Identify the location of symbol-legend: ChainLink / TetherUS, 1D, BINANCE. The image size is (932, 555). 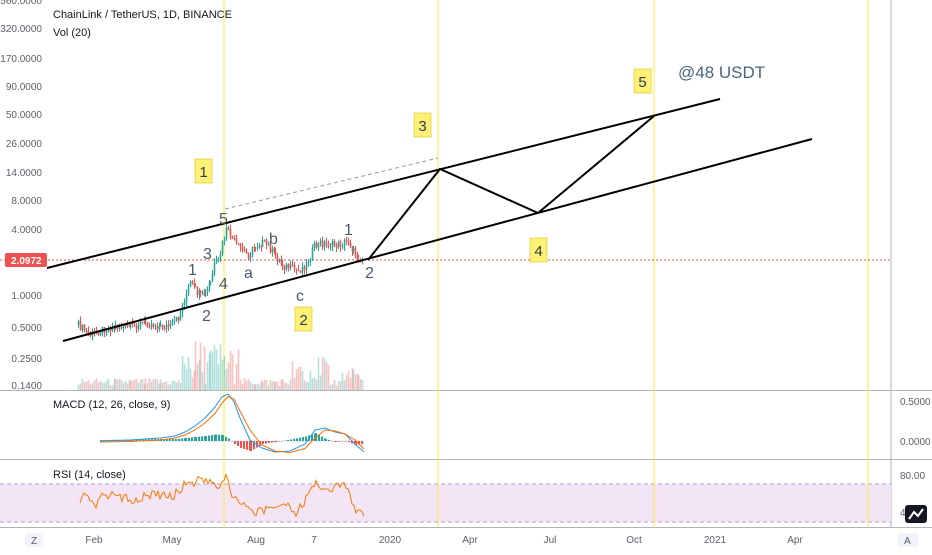
(142, 15).